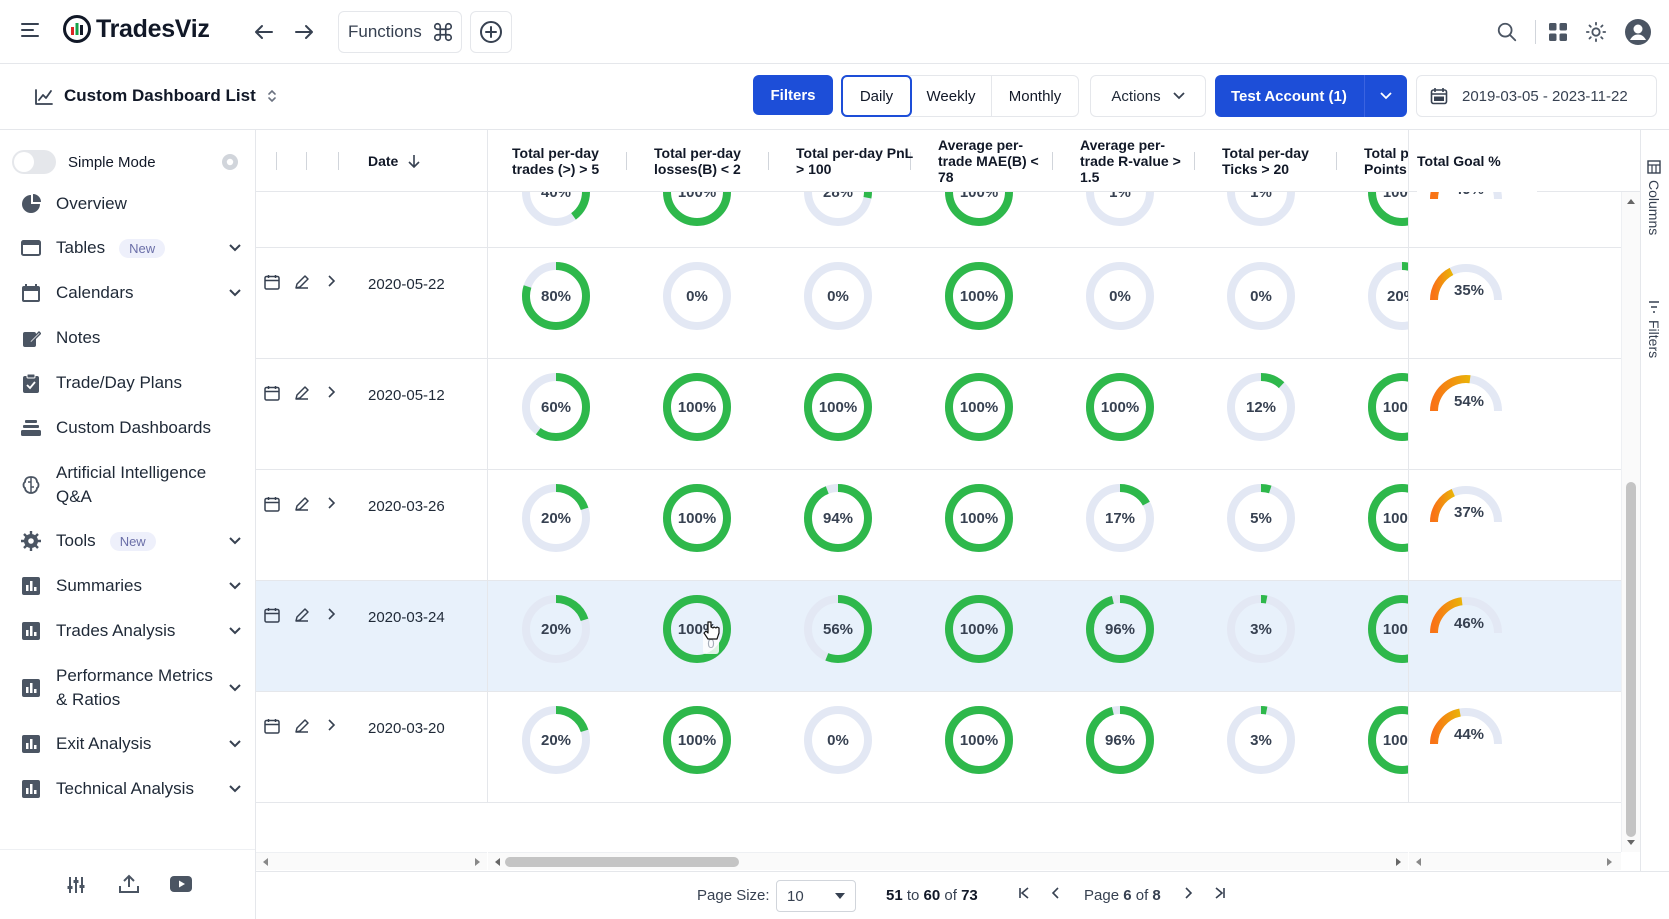  What do you see at coordinates (948, 220) in the screenshot?
I see `table-row: 40% 100% 28% 100% 1% 1% 100% 49%` at bounding box center [948, 220].